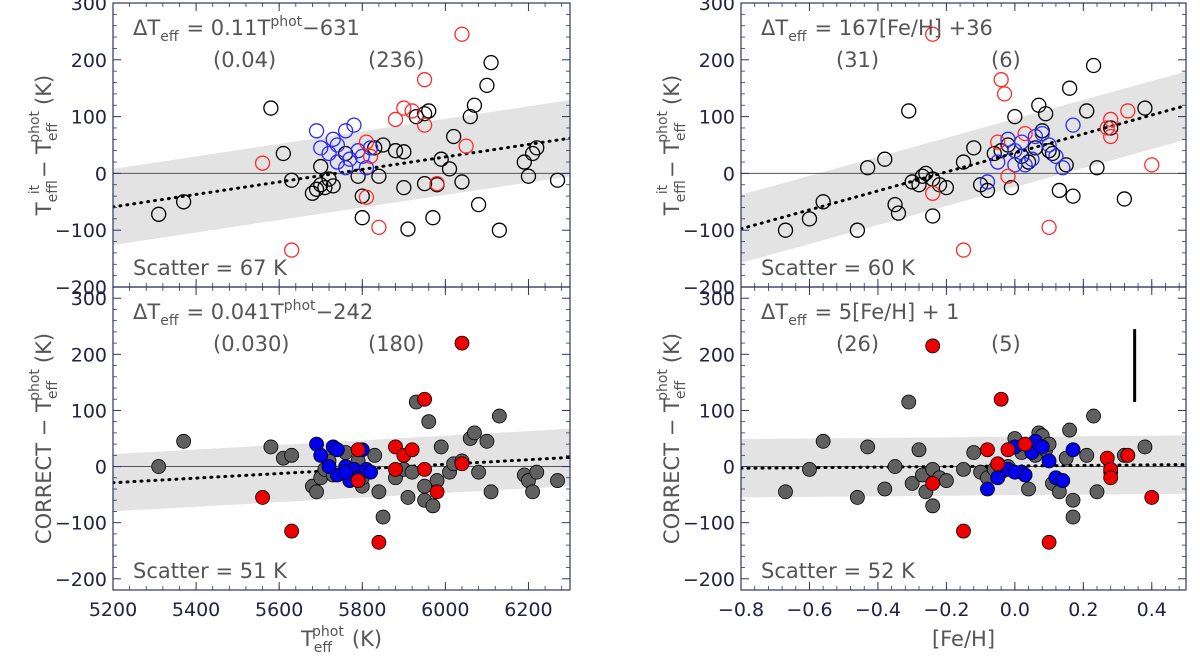 This screenshot has width=1200, height=656. Describe the element at coordinates (709, 231) in the screenshot. I see `y-tick-label: −100` at that location.